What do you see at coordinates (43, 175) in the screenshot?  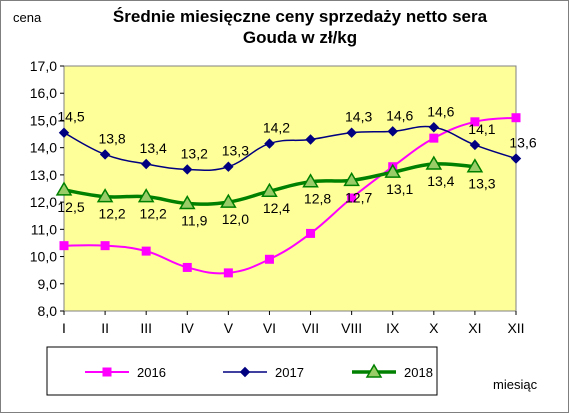 I see `y-tick-label: 13,0` at bounding box center [43, 175].